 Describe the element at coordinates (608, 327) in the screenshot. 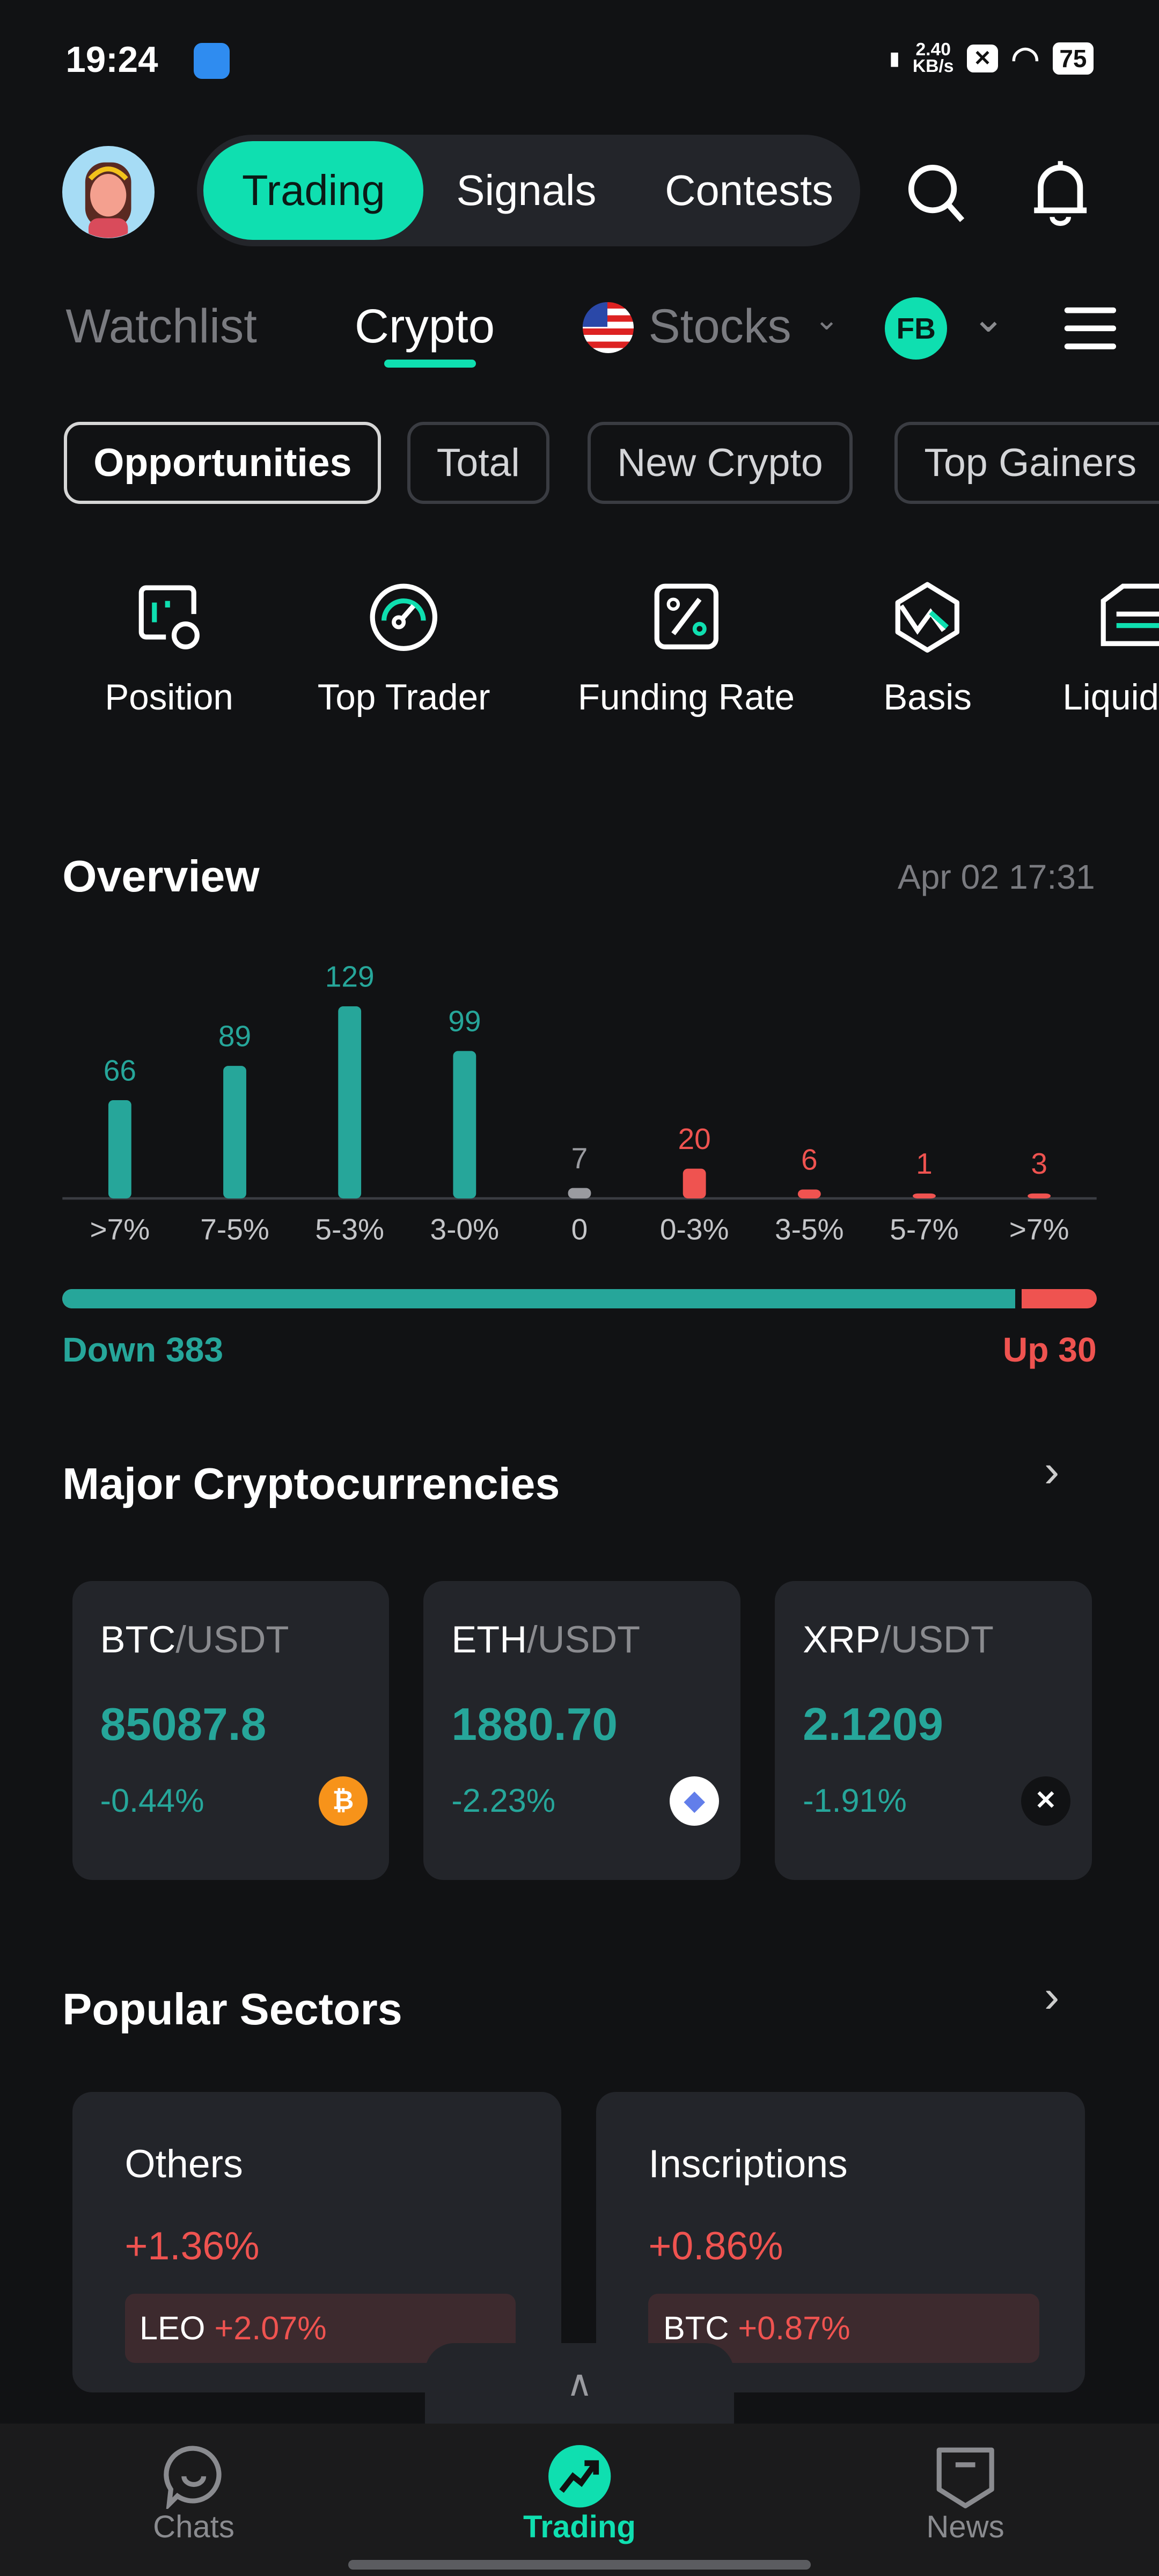

I see `us-flag-icon` at that location.